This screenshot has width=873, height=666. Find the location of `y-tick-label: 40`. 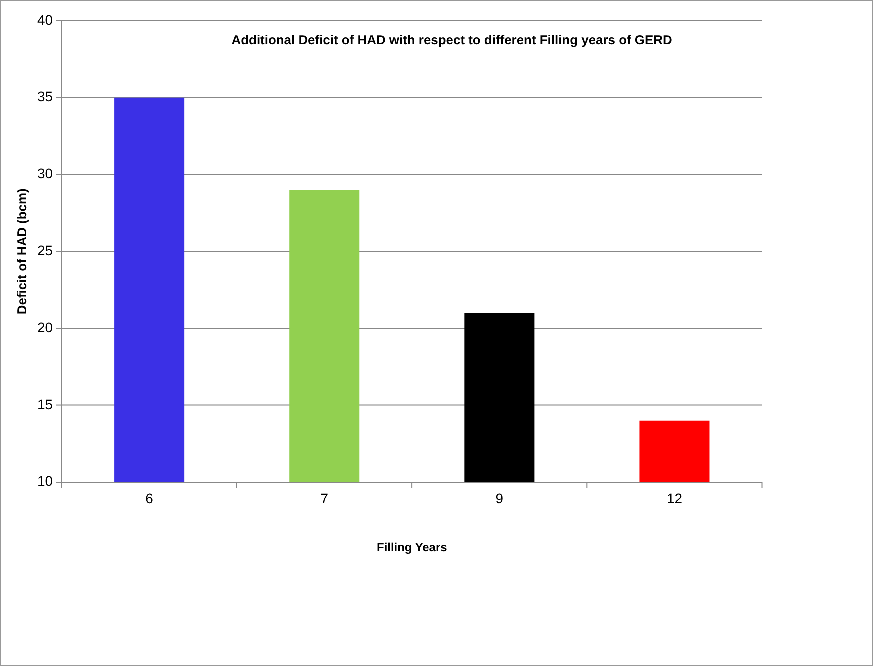

y-tick-label: 40 is located at coordinates (46, 20).